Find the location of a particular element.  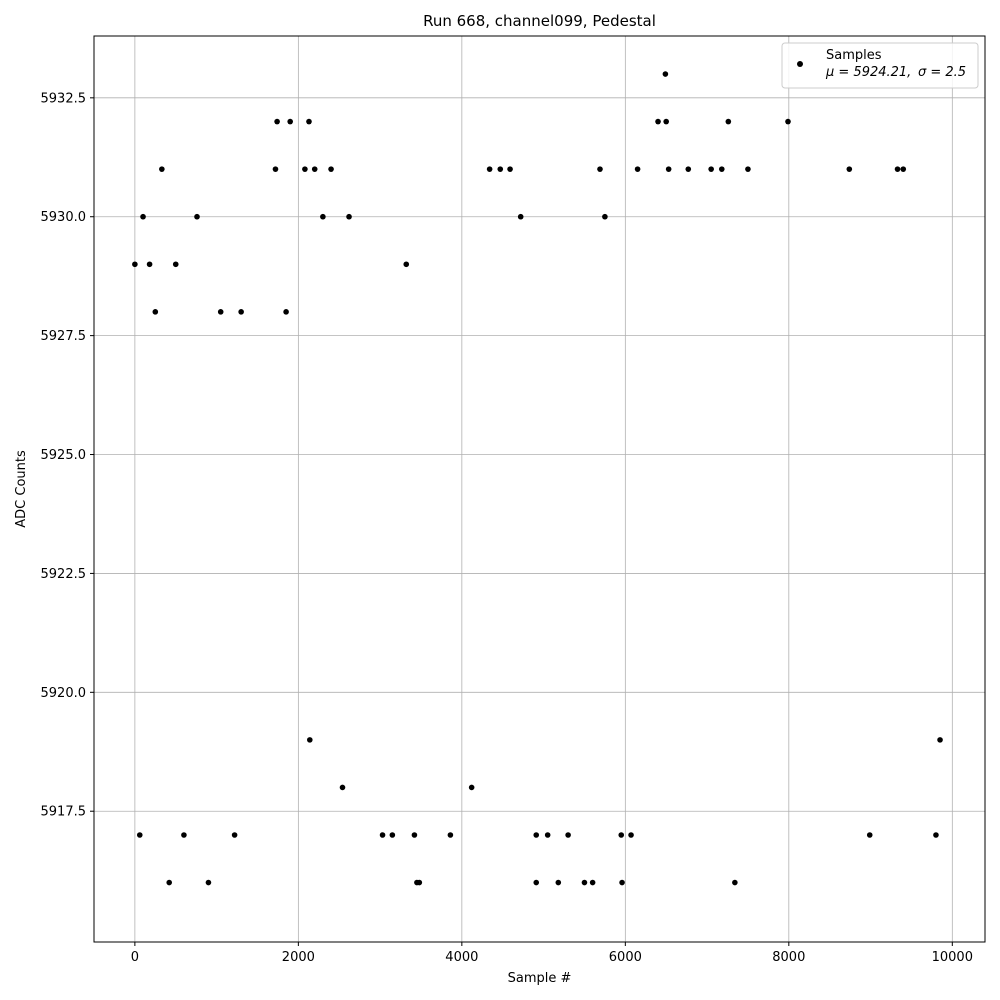

y-axis-label: ADC Counts is located at coordinates (21, 489).